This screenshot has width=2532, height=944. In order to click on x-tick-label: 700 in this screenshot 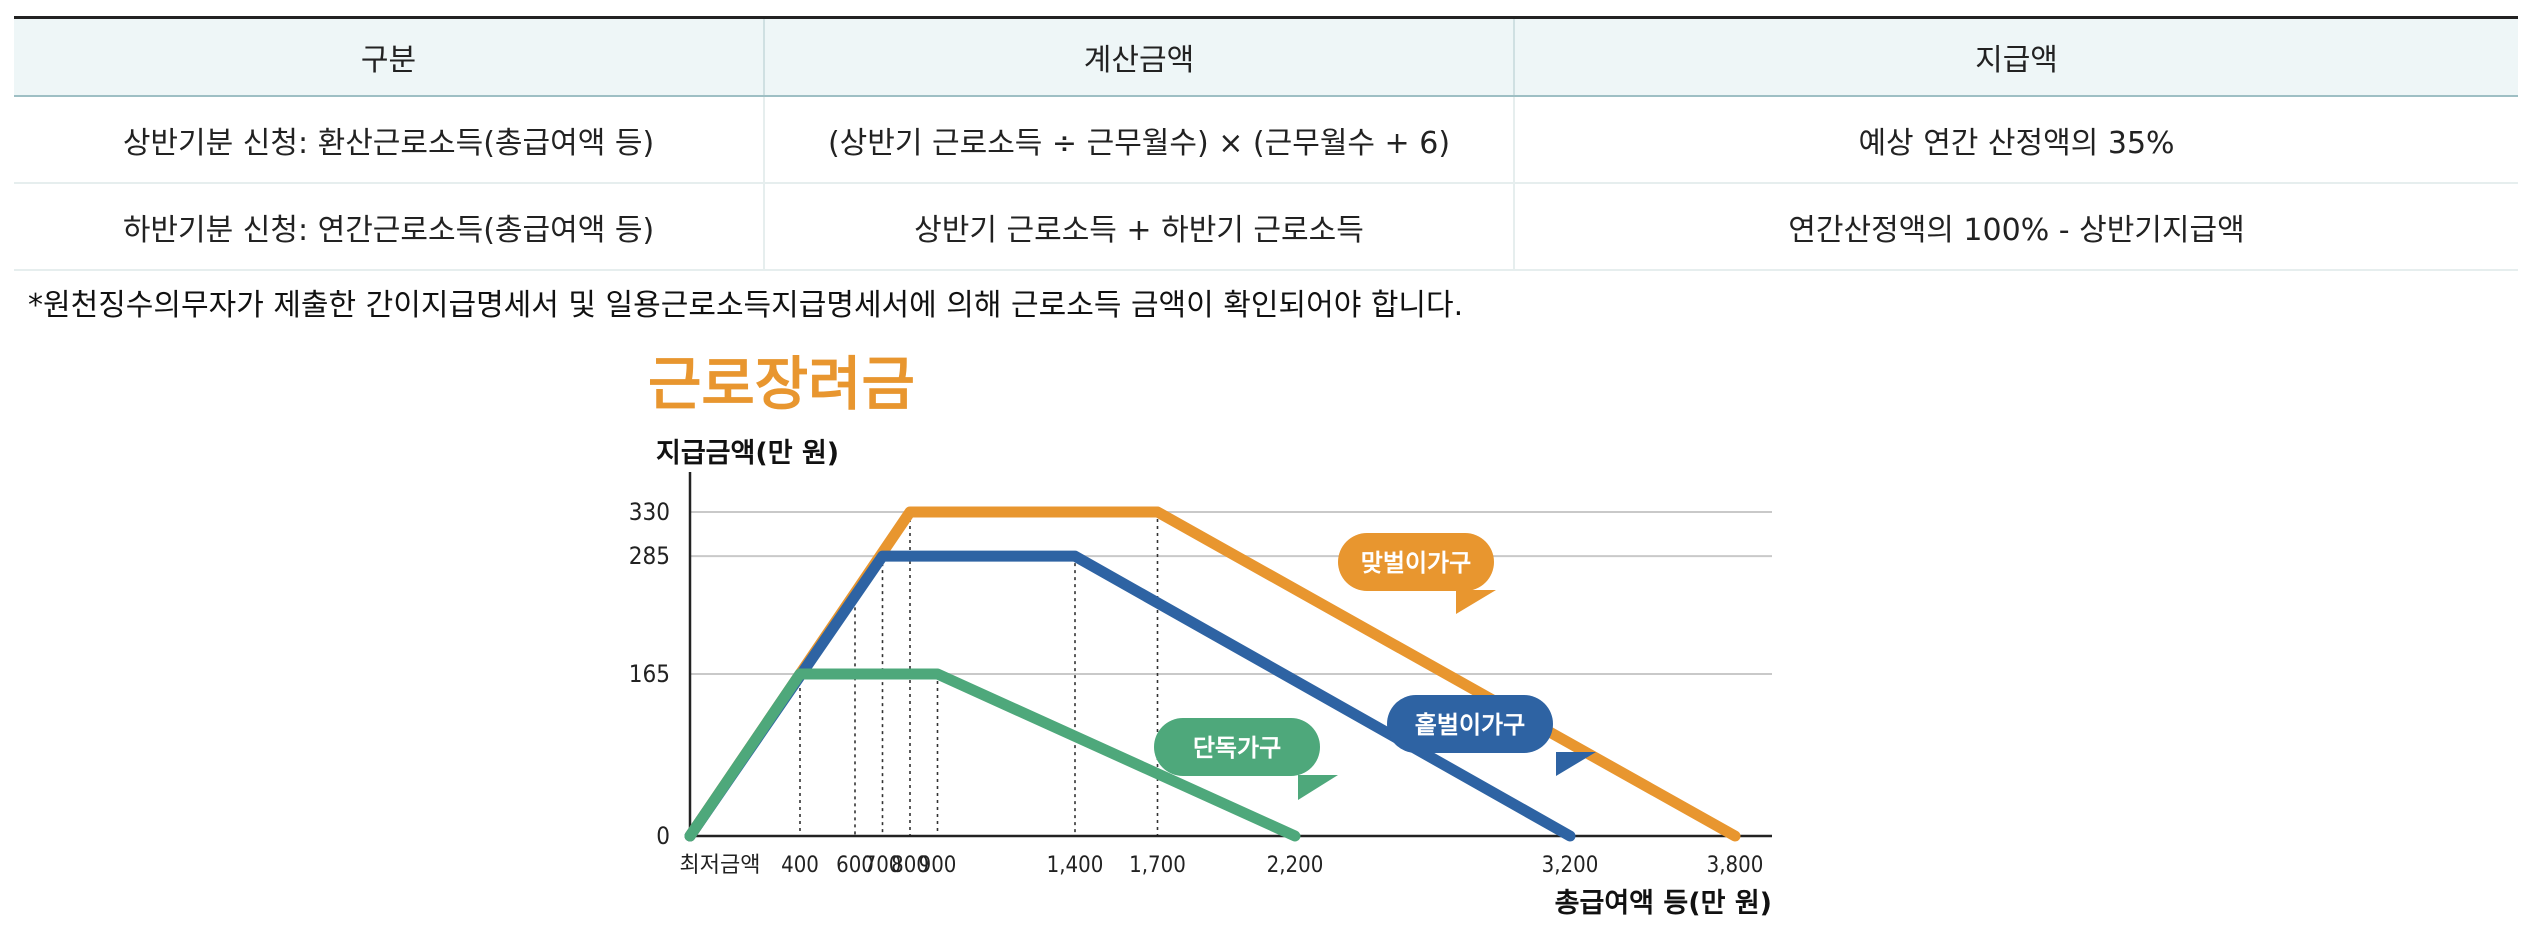, I will do `click(883, 865)`.